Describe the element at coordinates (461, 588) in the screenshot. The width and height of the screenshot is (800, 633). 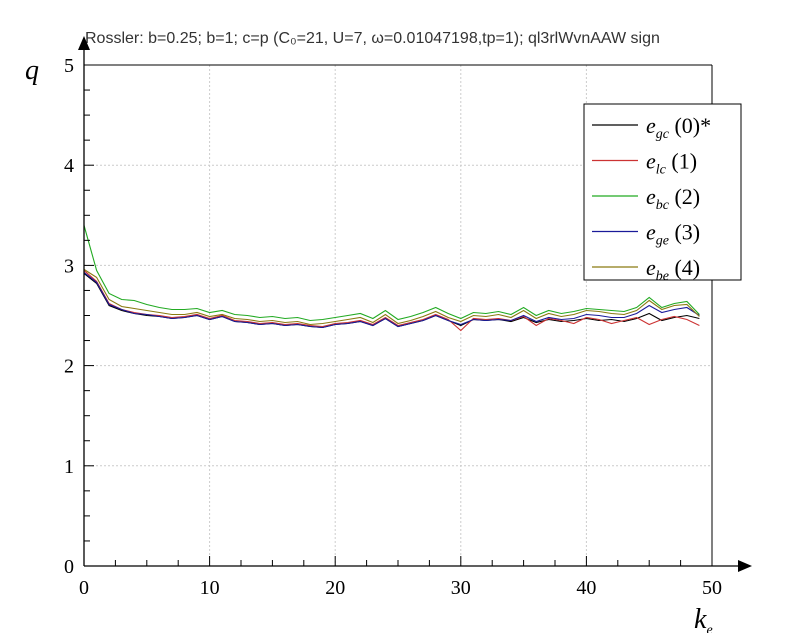
I see `x-tick-label: 30` at that location.